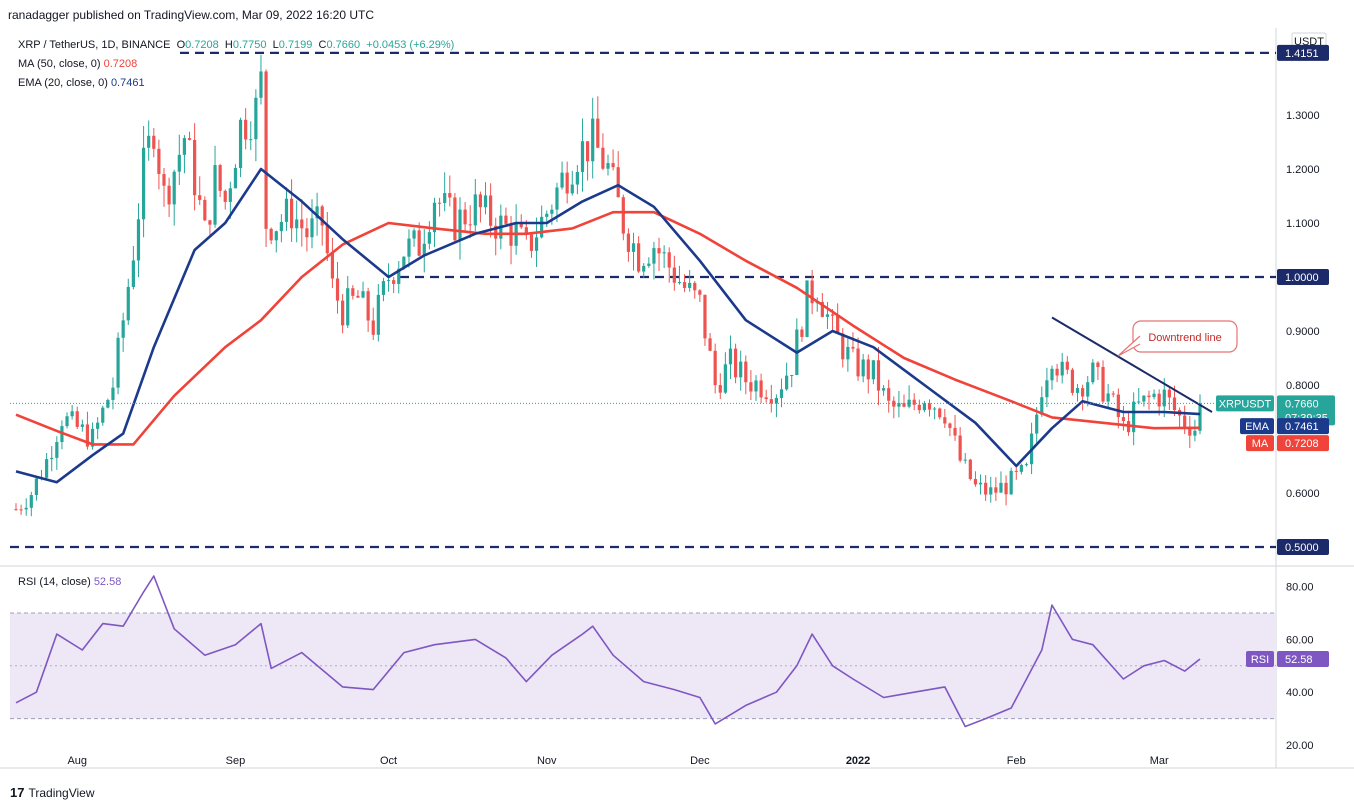 The image size is (1354, 810). What do you see at coordinates (1303, 332) in the screenshot?
I see `price-tick-label: 0.9000` at bounding box center [1303, 332].